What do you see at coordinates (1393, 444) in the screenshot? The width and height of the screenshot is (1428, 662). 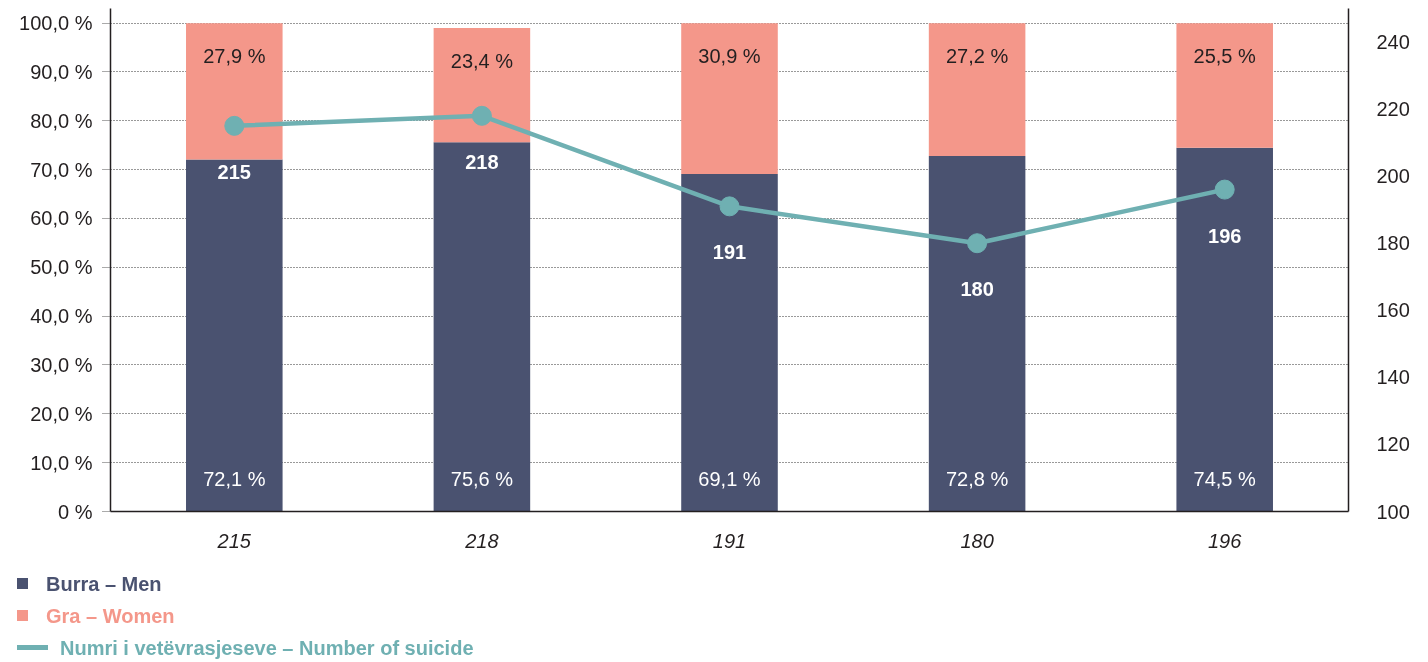 I see `y2-tick-label: 120` at bounding box center [1393, 444].